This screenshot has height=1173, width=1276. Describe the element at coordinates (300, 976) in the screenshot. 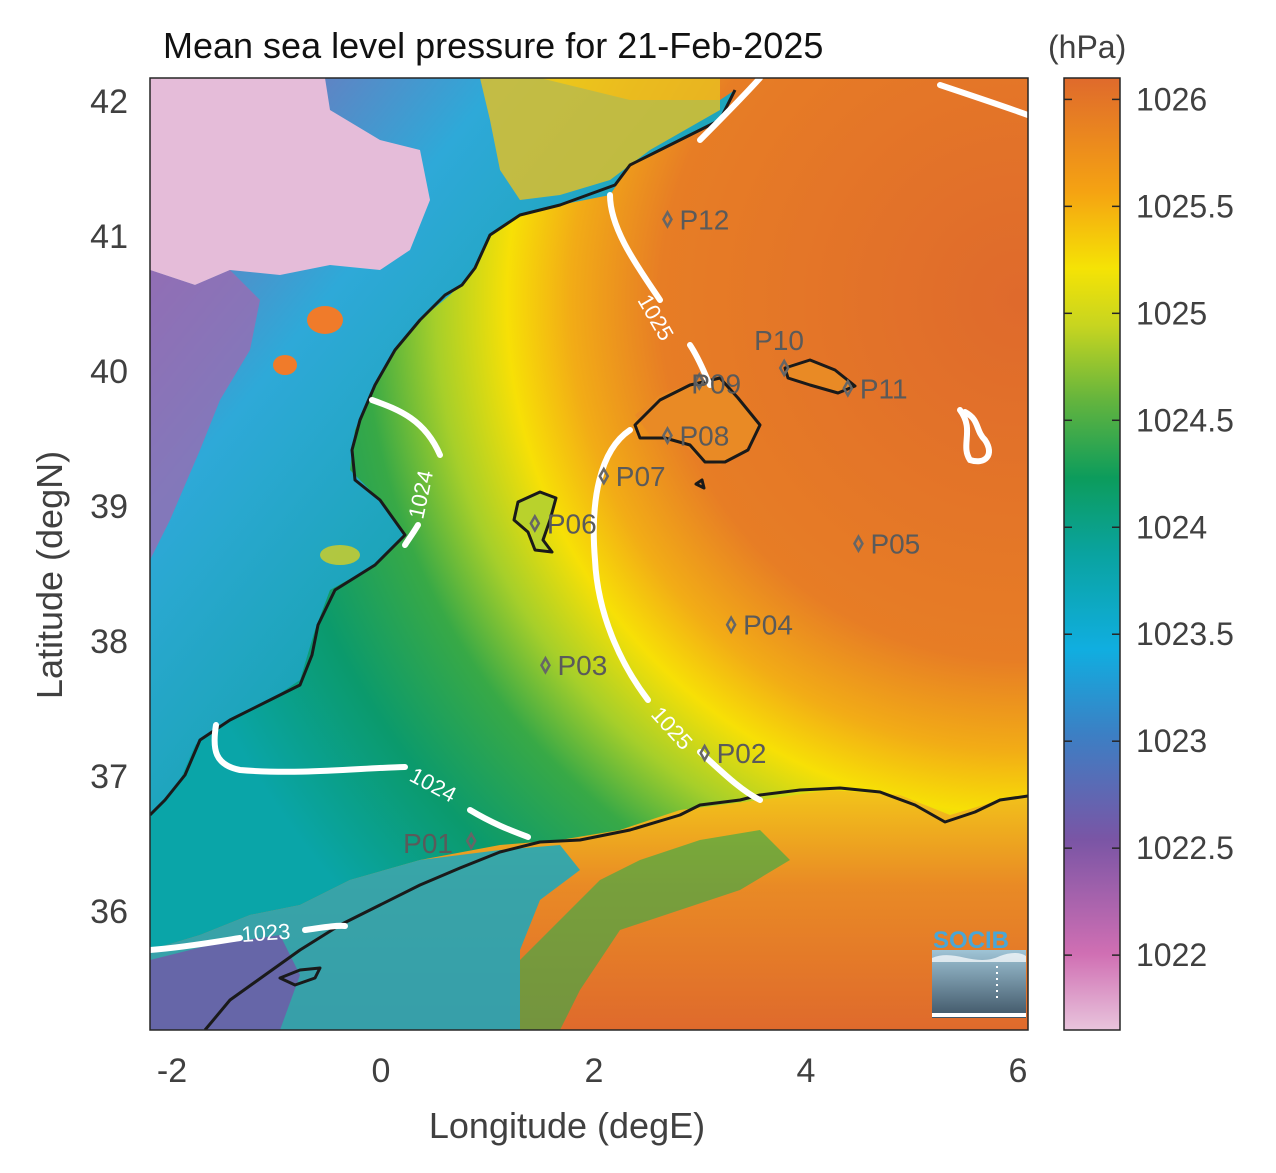

I see `alboran-island-coastline` at that location.